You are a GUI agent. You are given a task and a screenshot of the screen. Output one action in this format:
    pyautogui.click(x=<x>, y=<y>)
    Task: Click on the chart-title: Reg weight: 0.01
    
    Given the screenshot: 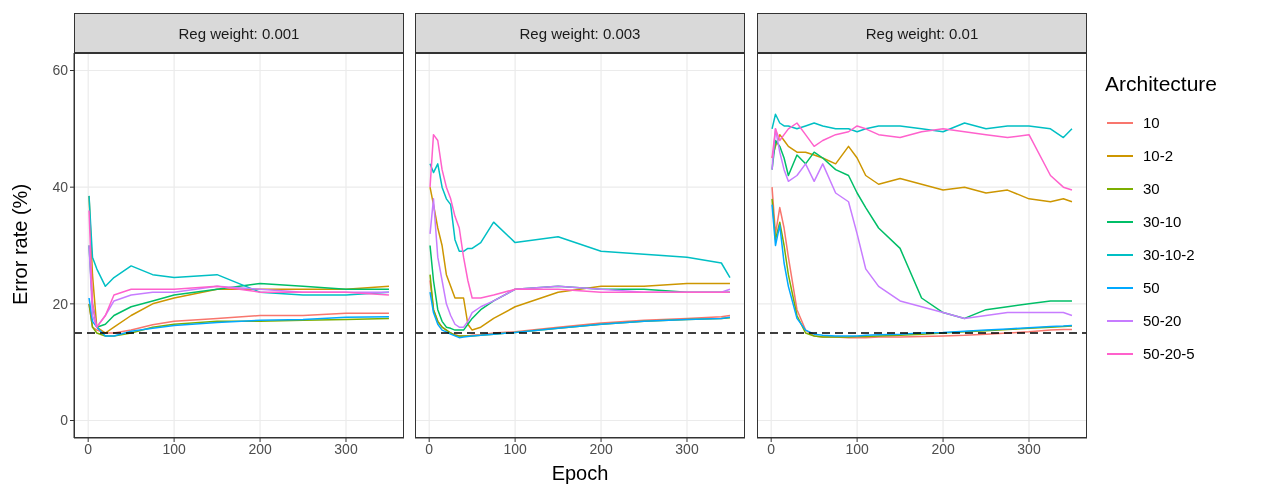 What is the action you would take?
    pyautogui.click(x=922, y=33)
    